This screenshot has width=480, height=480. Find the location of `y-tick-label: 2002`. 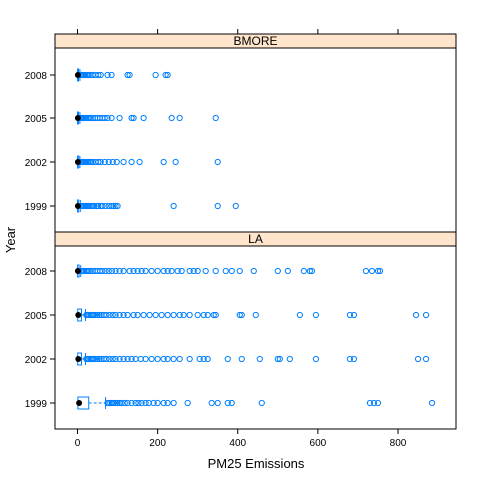

y-tick-label: 2002 is located at coordinates (36, 360).